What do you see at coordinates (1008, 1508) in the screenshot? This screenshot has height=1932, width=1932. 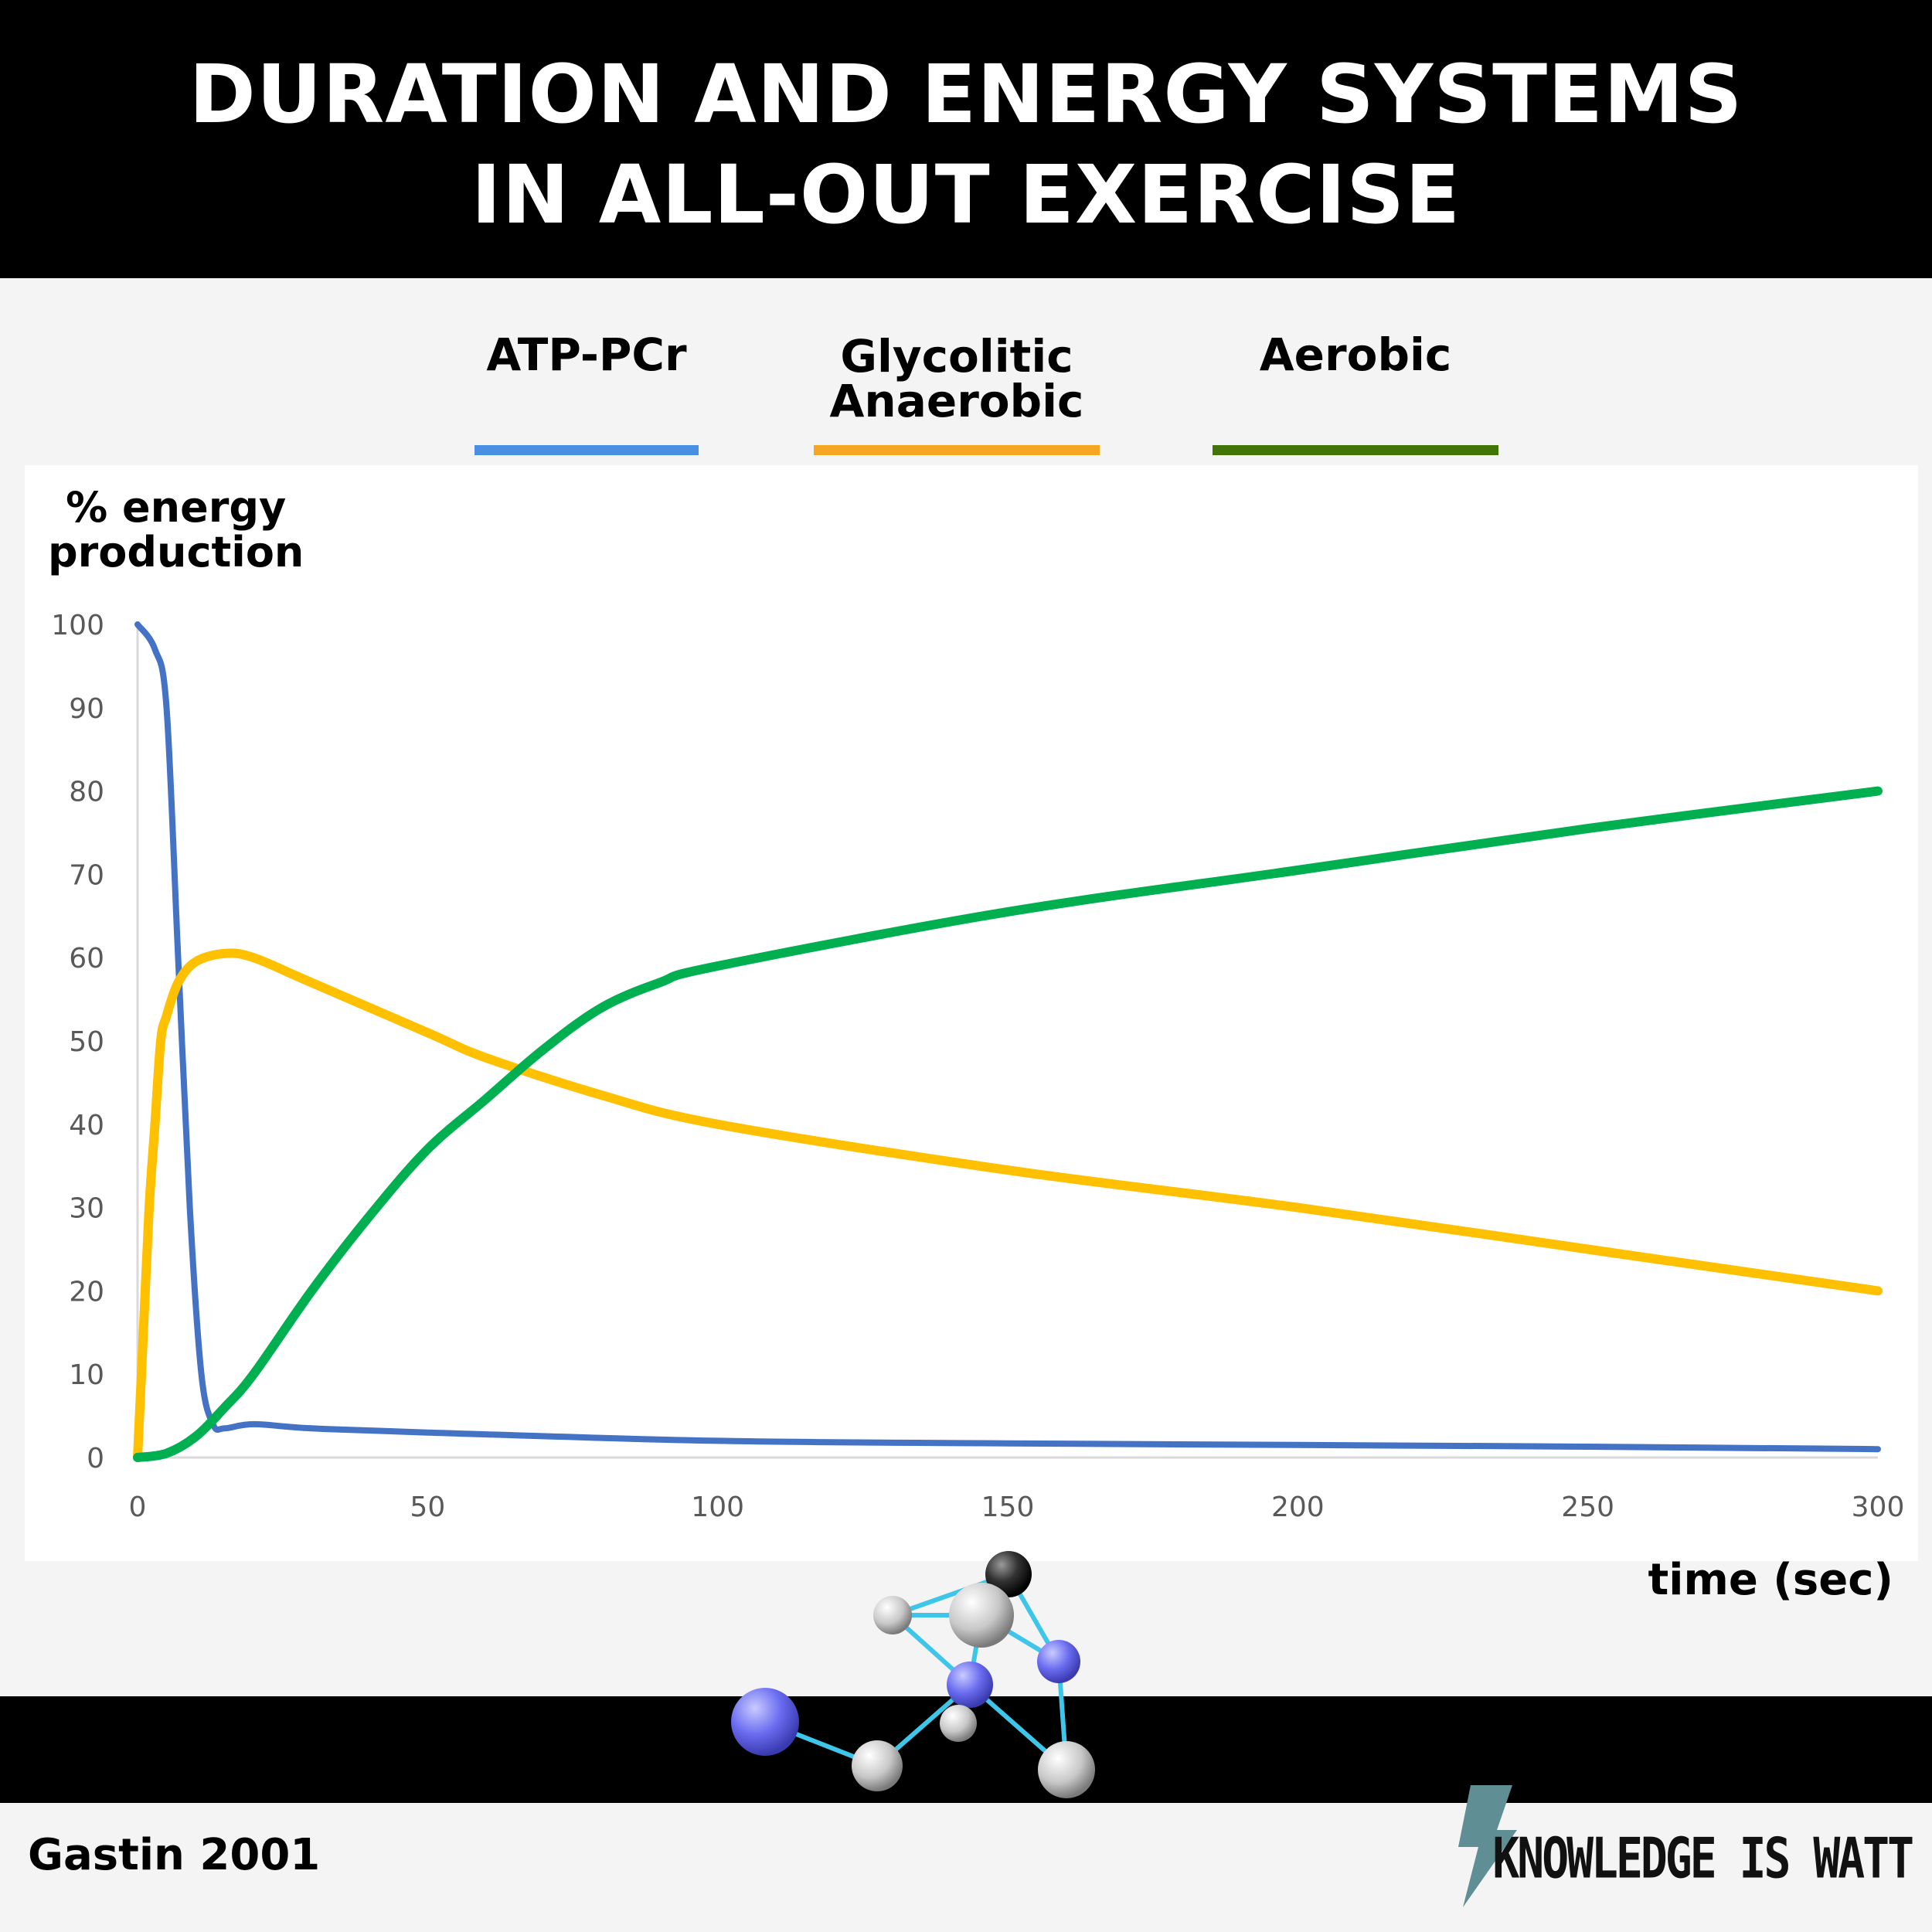 I see `x-tick-label: 150` at bounding box center [1008, 1508].